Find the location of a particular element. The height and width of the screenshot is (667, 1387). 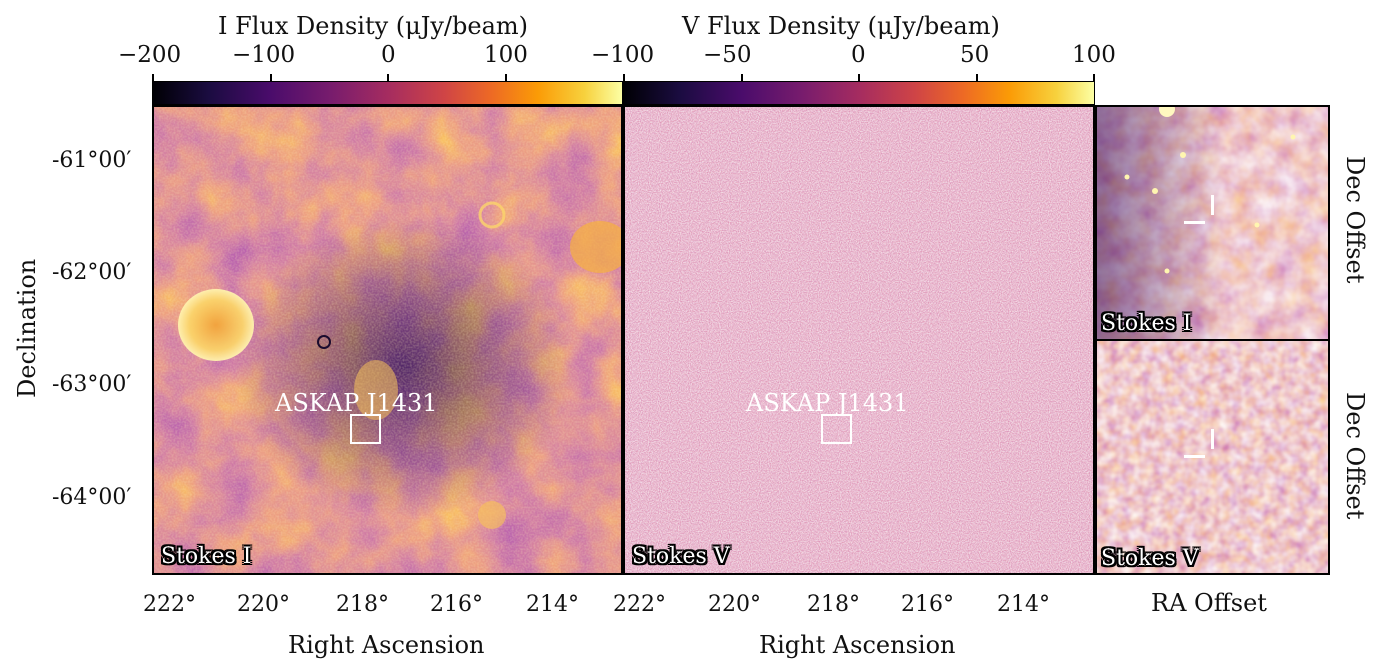

zoom-stokes-v-panel is located at coordinates (1212, 457).